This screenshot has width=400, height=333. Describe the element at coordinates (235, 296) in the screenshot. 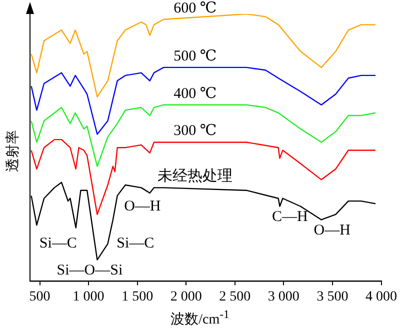

I see `x-tick-label: 2 500` at that location.